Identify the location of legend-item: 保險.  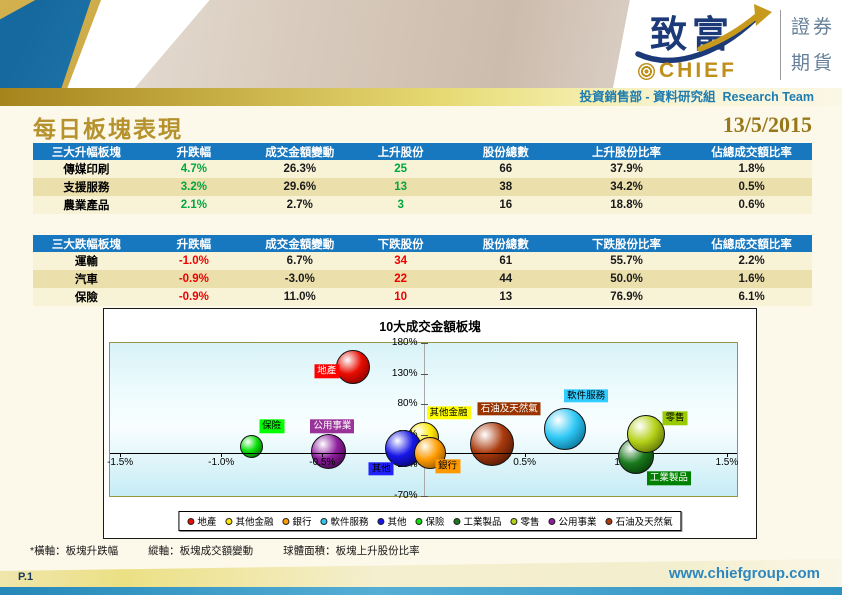
(430, 521).